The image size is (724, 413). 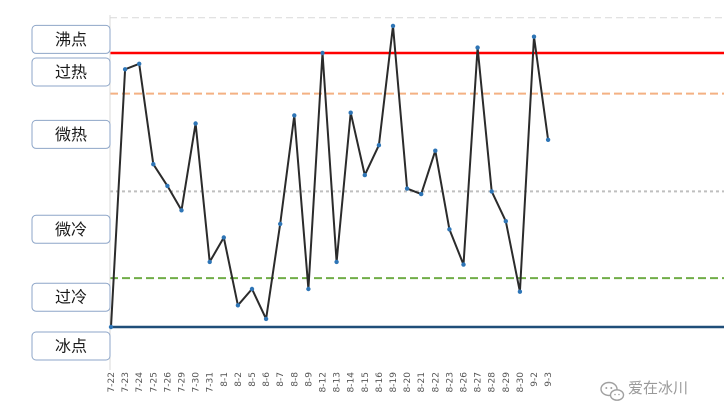 What do you see at coordinates (309, 379) in the screenshot?
I see `x-tick-label: 8-9` at bounding box center [309, 379].